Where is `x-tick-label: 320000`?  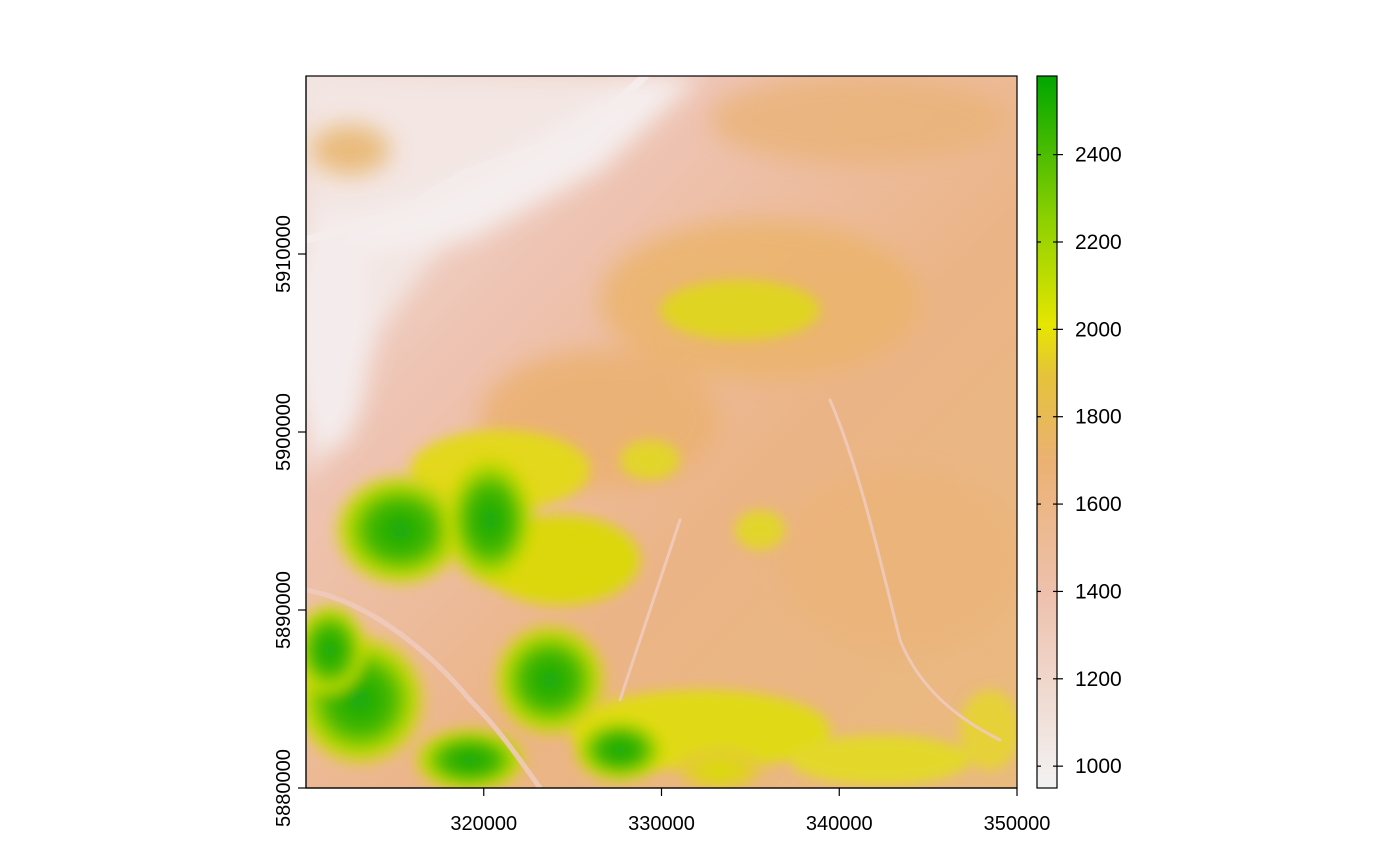 x-tick-label: 320000 is located at coordinates (483, 824).